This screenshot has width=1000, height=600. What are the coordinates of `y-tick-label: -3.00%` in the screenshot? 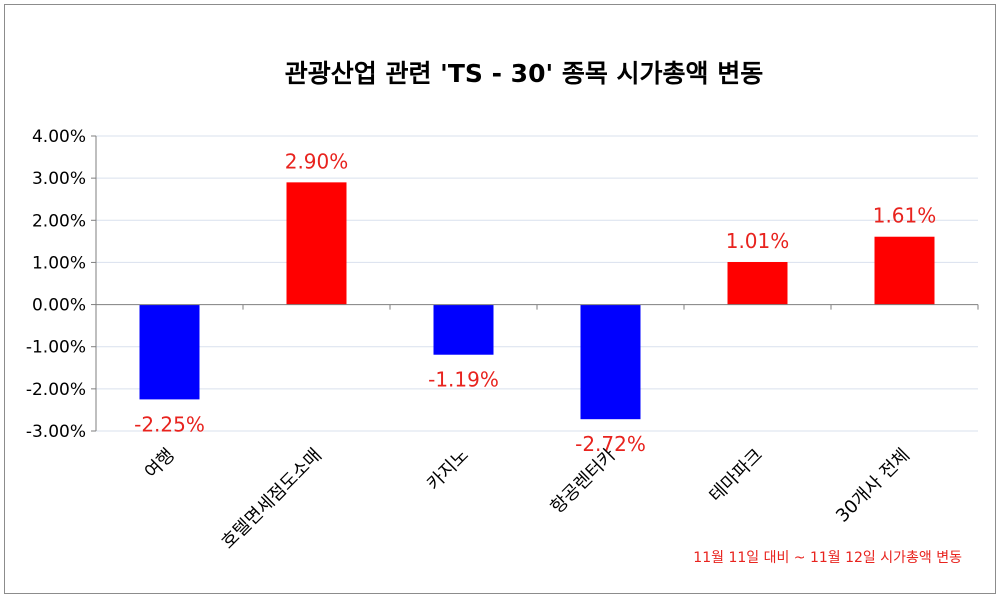 It's located at (56, 432).